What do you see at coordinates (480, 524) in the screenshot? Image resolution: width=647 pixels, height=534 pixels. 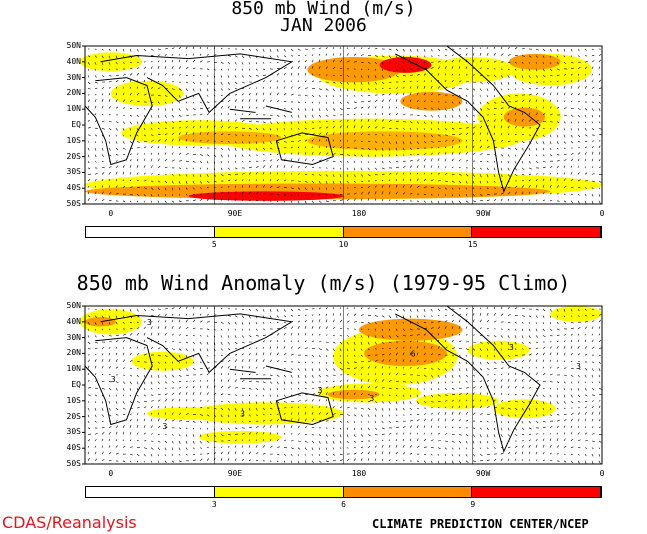 I see `footer-agency: CLIMATE PREDICTION CENTER/NCEP` at bounding box center [480, 524].